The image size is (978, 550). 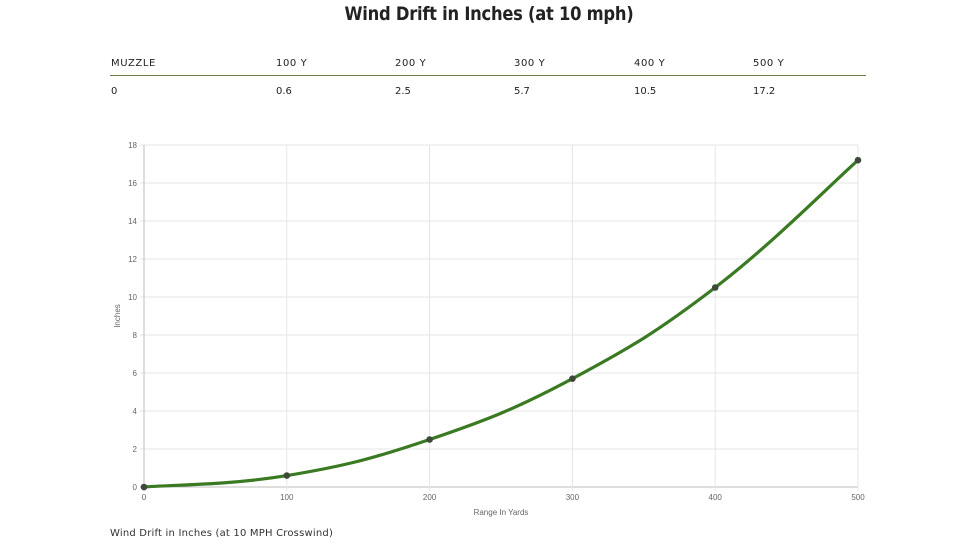 What do you see at coordinates (645, 91) in the screenshot?
I see `table-cell-400y: 10.5` at bounding box center [645, 91].